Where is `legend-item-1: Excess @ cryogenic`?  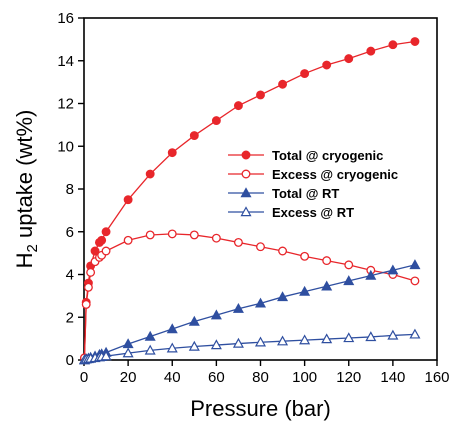
legend-item-1: Excess @ cryogenic is located at coordinates (313, 174).